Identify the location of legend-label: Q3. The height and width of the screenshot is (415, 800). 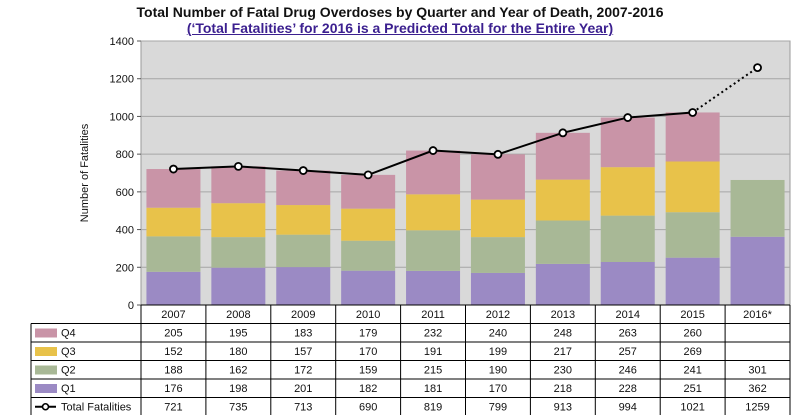
(68, 352).